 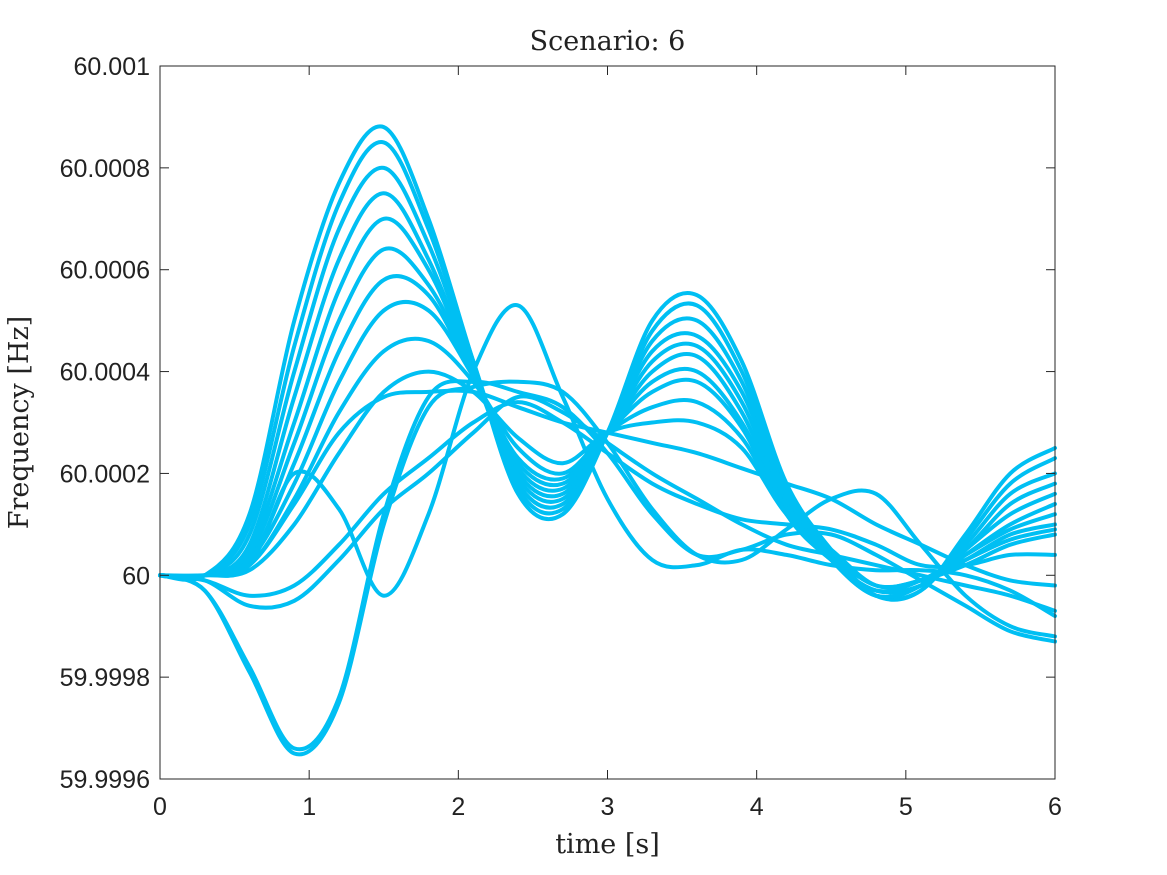 What do you see at coordinates (105, 169) in the screenshot?
I see `y-tick-label: 60.0008` at bounding box center [105, 169].